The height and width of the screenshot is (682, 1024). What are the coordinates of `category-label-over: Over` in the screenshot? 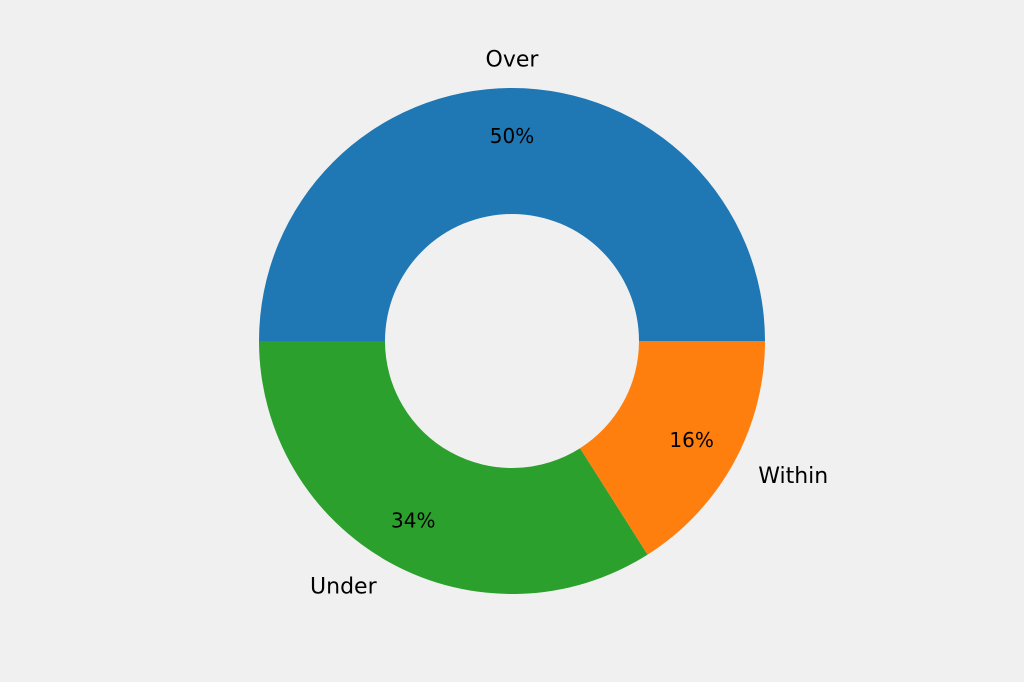 It's located at (513, 60).